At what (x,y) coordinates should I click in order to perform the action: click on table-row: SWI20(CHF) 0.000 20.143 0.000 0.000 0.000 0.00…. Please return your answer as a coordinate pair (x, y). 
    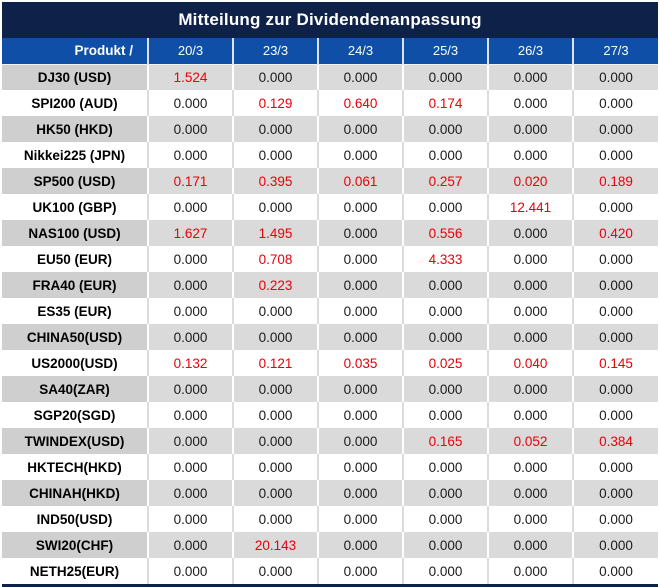
    Looking at the image, I should click on (330, 545).